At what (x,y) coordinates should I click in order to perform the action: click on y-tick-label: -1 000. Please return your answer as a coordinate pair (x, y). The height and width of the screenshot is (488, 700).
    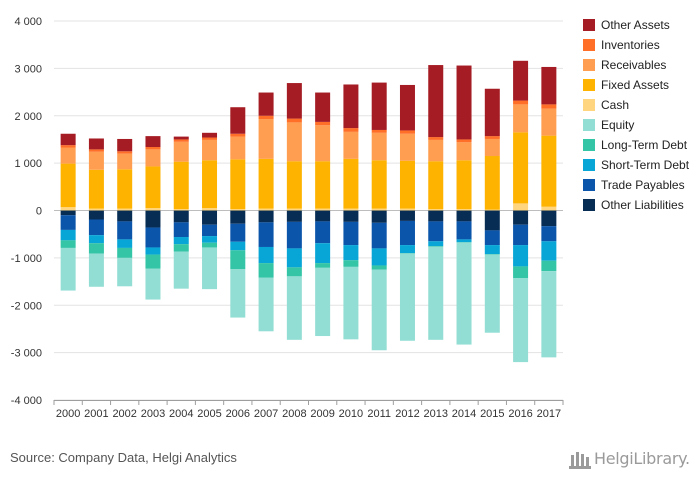
    Looking at the image, I should click on (26, 259).